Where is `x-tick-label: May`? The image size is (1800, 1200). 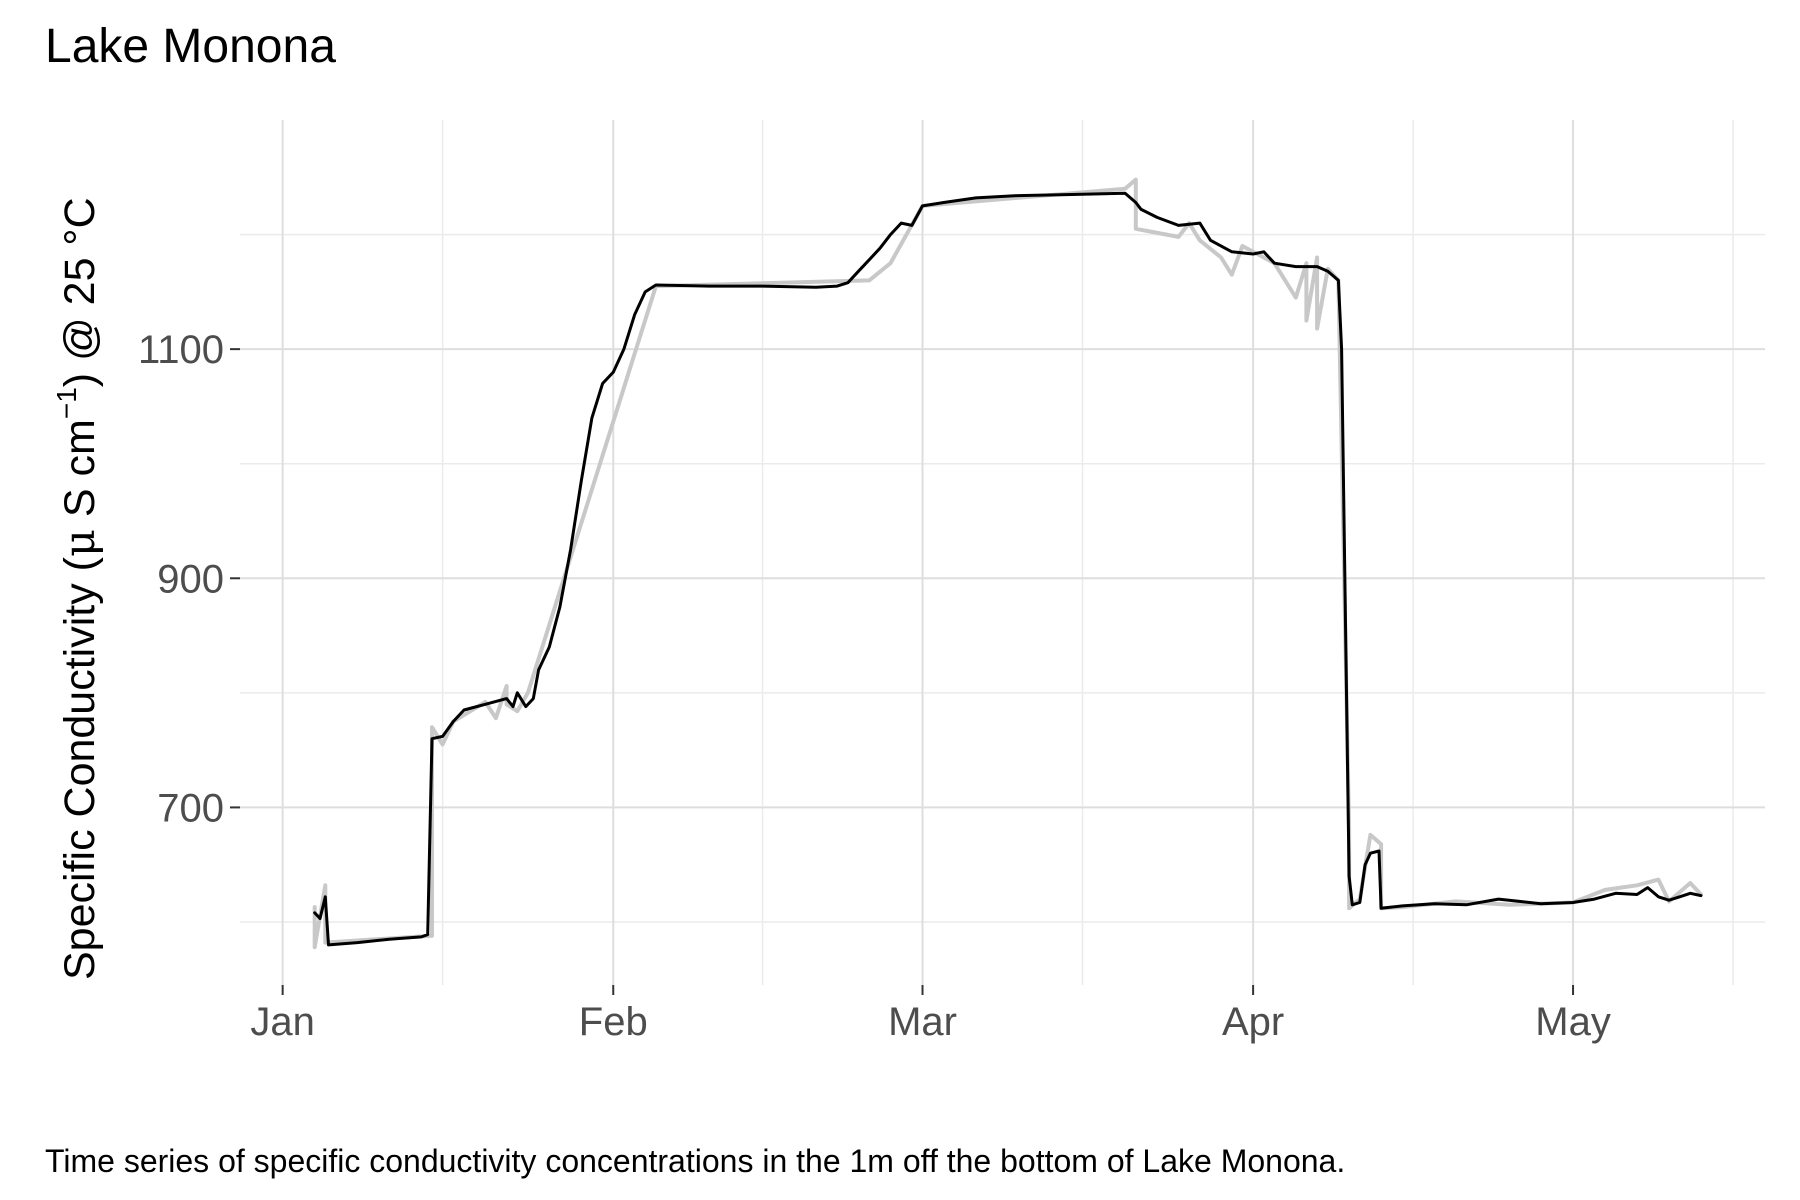
x-tick-label: May is located at coordinates (1573, 1022).